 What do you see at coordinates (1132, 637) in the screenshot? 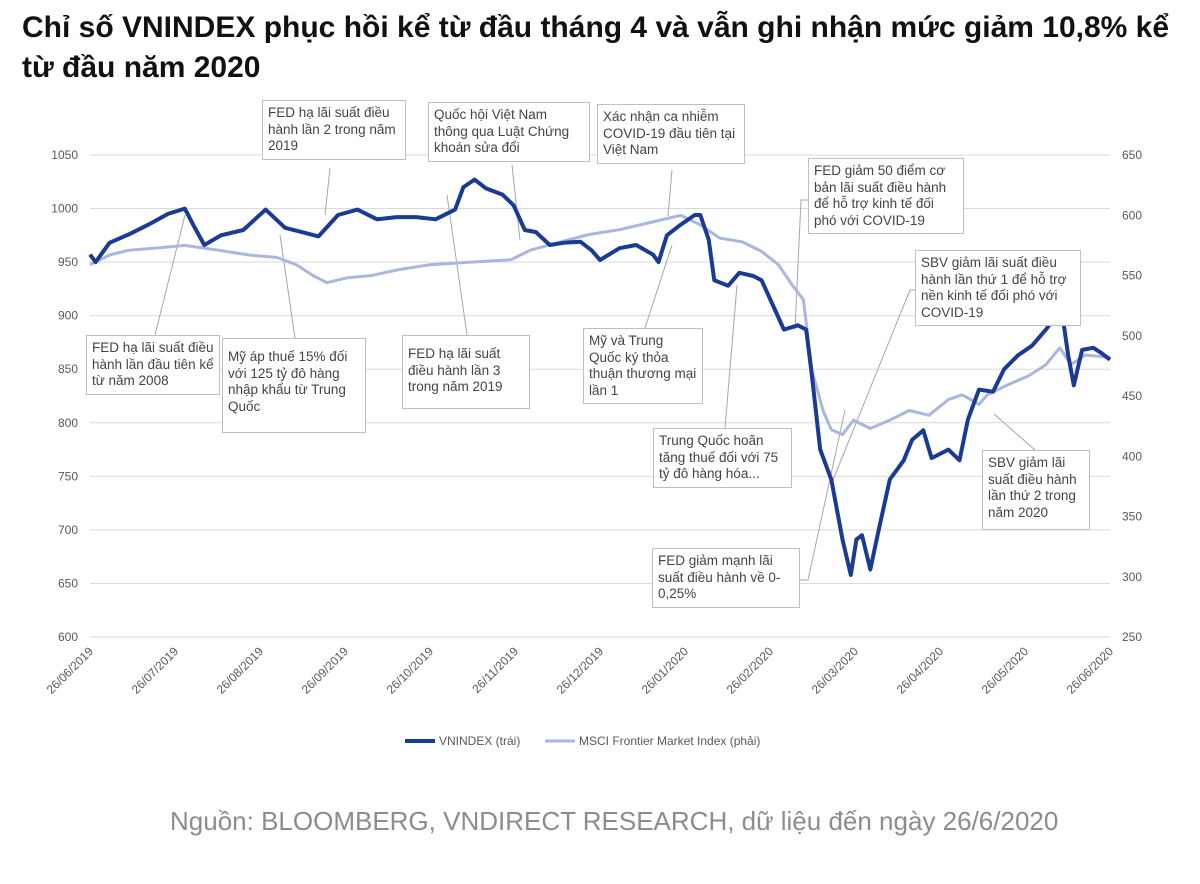
I see `y-right-tick-label: 250` at bounding box center [1132, 637].